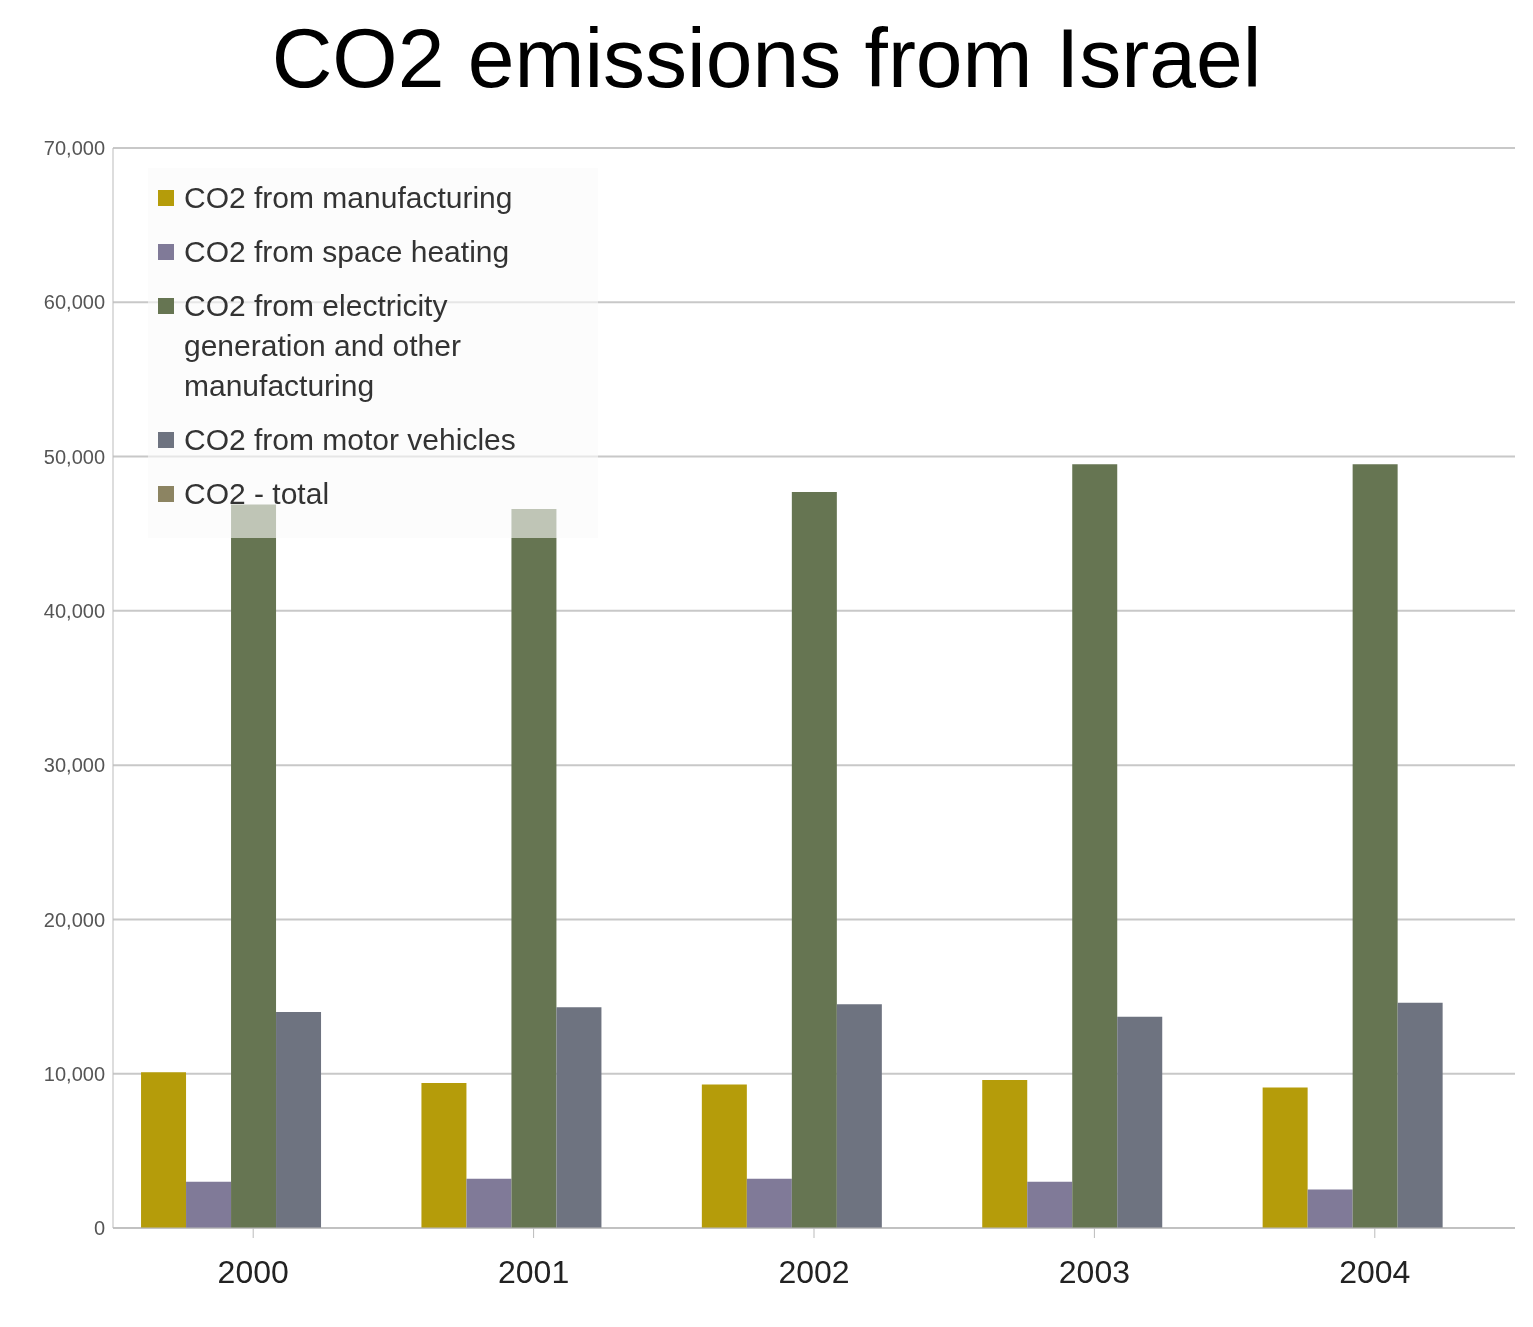 The image size is (1533, 1327). What do you see at coordinates (74, 765) in the screenshot?
I see `y-tick-label: 30,000` at bounding box center [74, 765].